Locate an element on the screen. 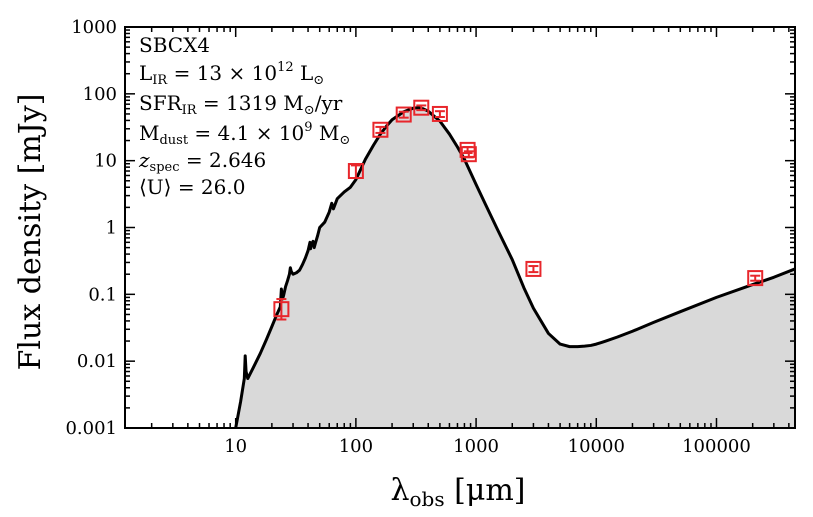 The height and width of the screenshot is (517, 813). redshift-annotation: zspec = 2.646 is located at coordinates (202, 161).